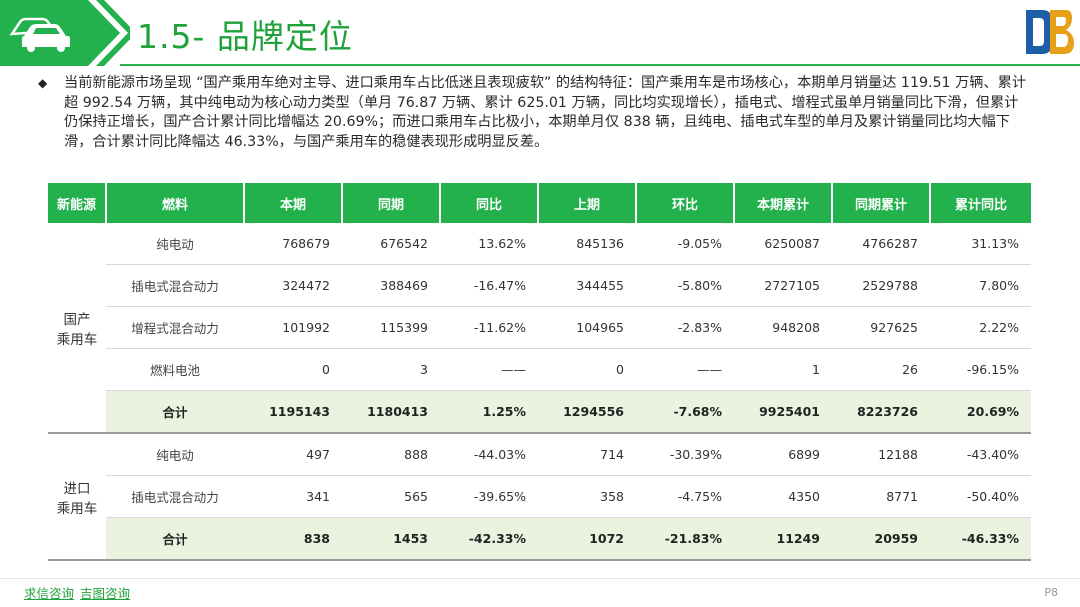 The image size is (1080, 607). What do you see at coordinates (587, 539) in the screenshot?
I see `value-cell: 1072` at bounding box center [587, 539].